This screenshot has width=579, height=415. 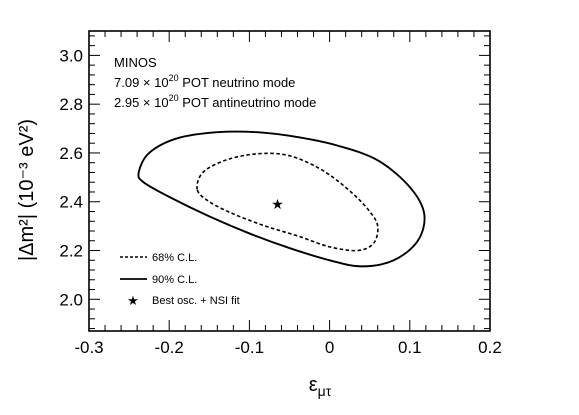 I want to click on x-tick-label: 0, so click(x=329, y=347).